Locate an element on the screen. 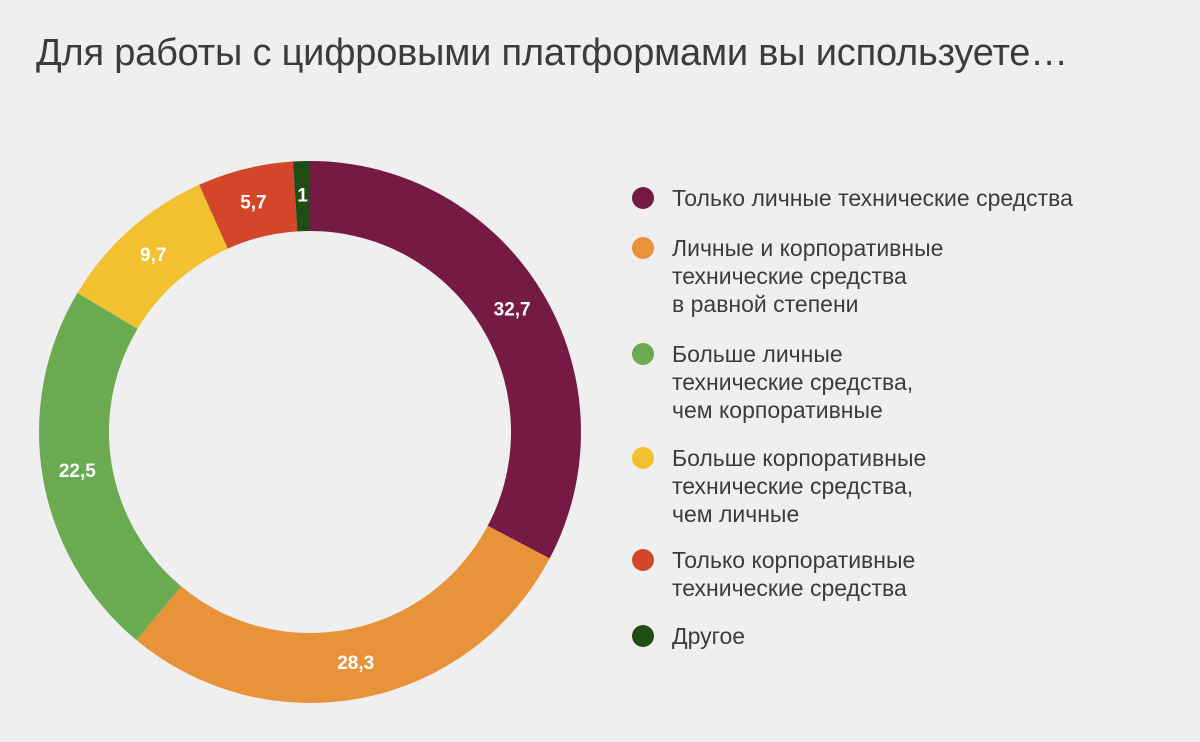 The image size is (1200, 742). donut-value-label-6: 1 is located at coordinates (302, 196).